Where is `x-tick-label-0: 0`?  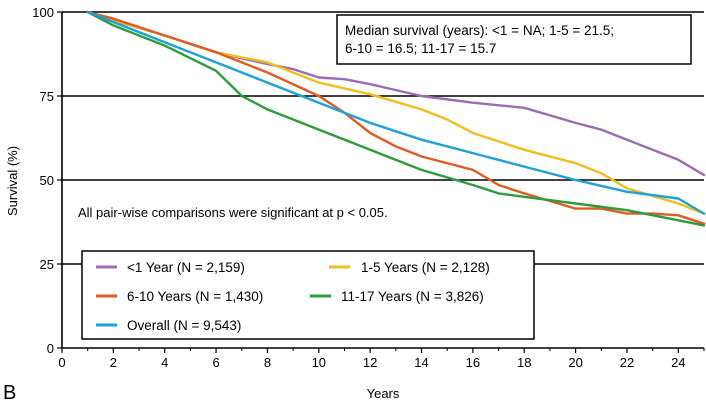 x-tick-label-0: 0 is located at coordinates (61, 362).